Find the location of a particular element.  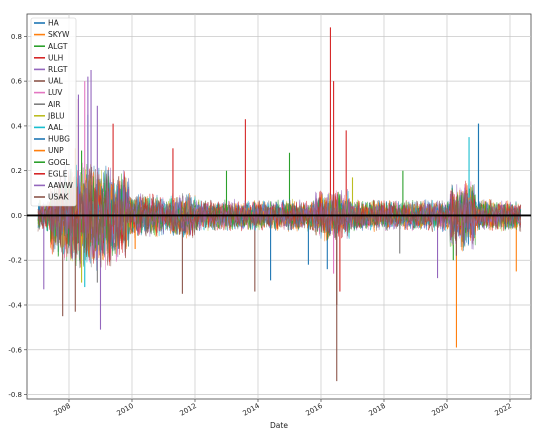

y-tick-label: -0.2 is located at coordinates (15, 261).